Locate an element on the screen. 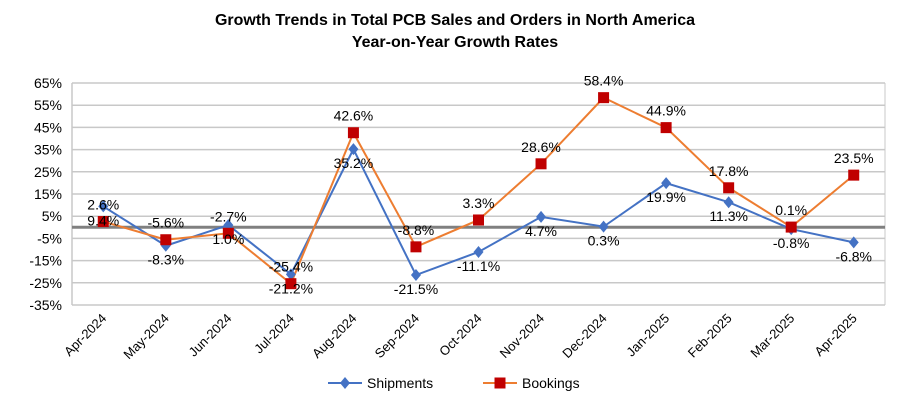  bookings-data-label: -5.6% is located at coordinates (166, 223).